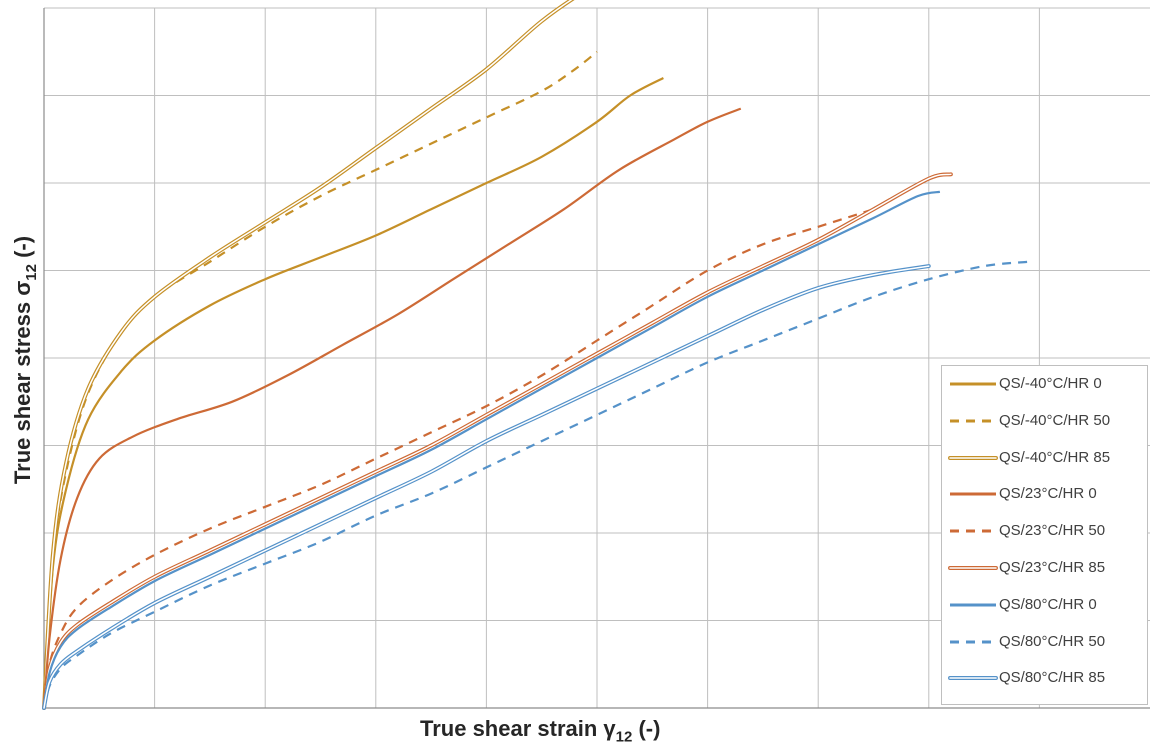  I want to click on legend-item-qs-23-c-hr-85: QS/23°C/HR 85, so click(1044, 568).